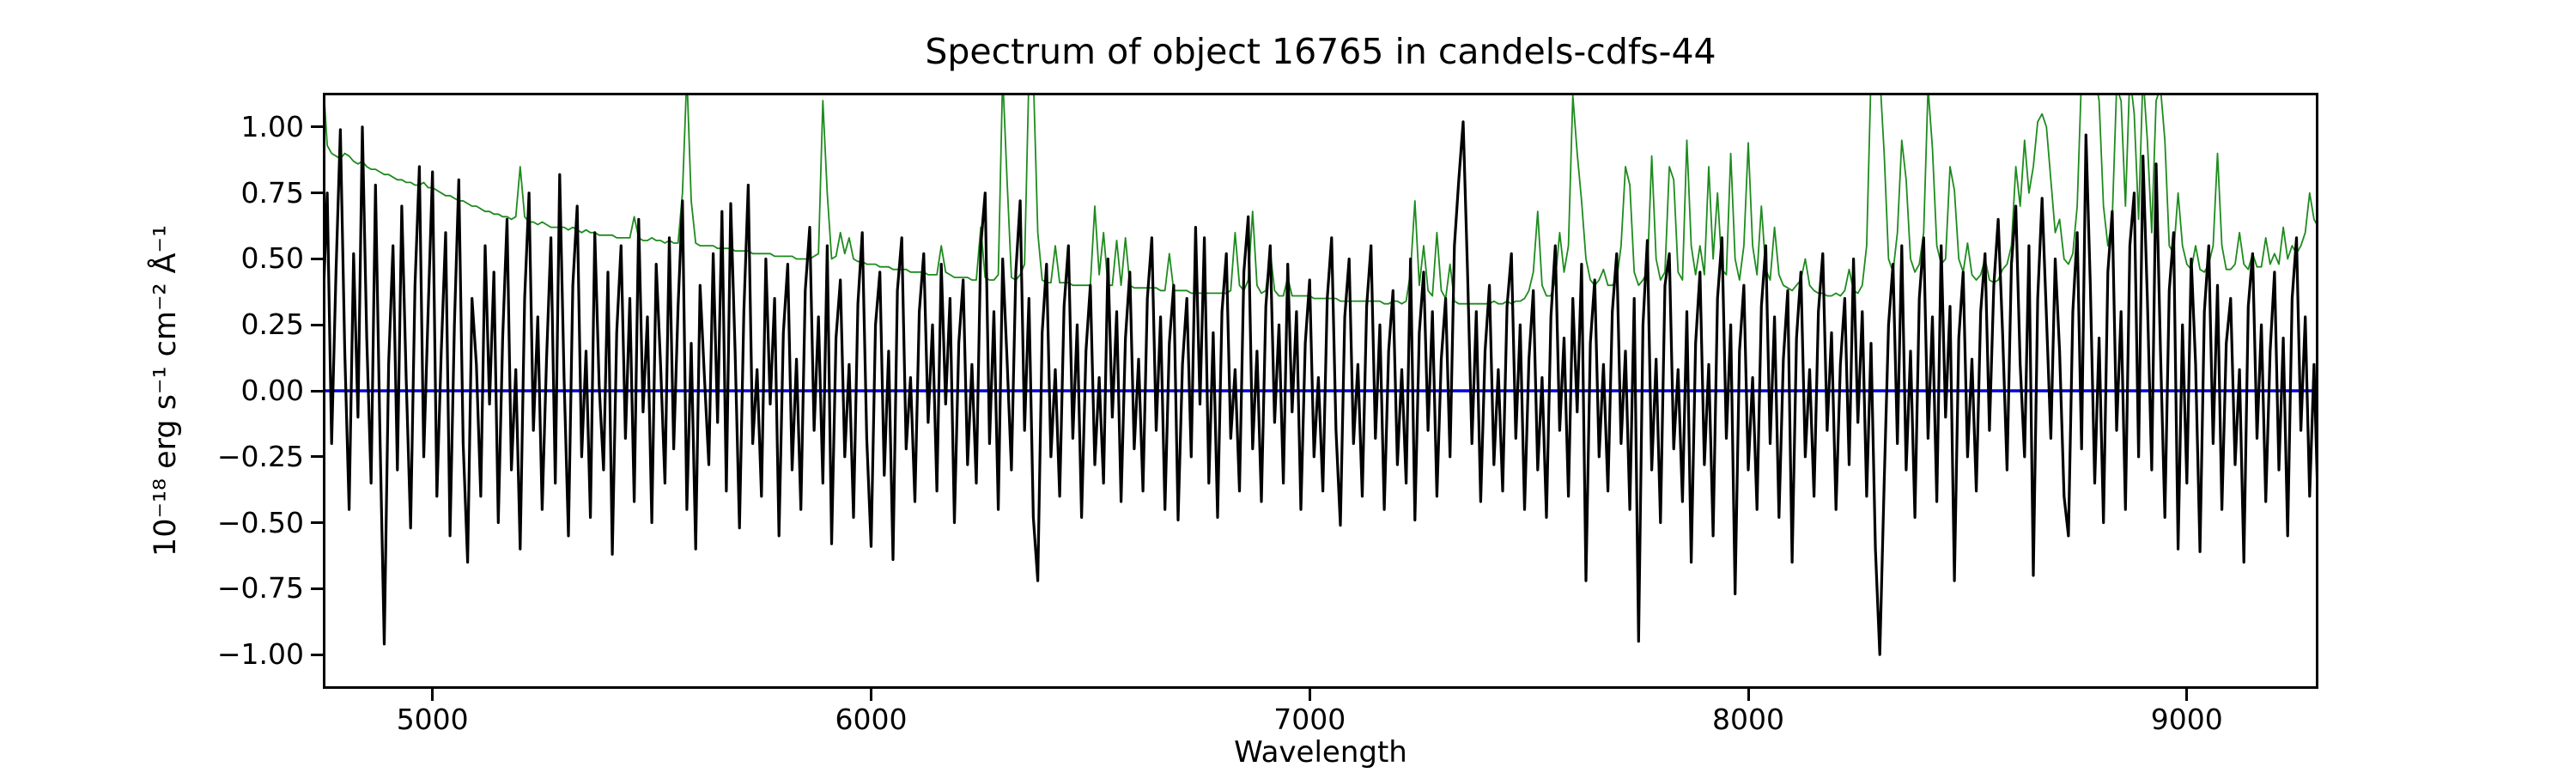  Describe the element at coordinates (432, 719) in the screenshot. I see `x-tick-label: 5000` at that location.